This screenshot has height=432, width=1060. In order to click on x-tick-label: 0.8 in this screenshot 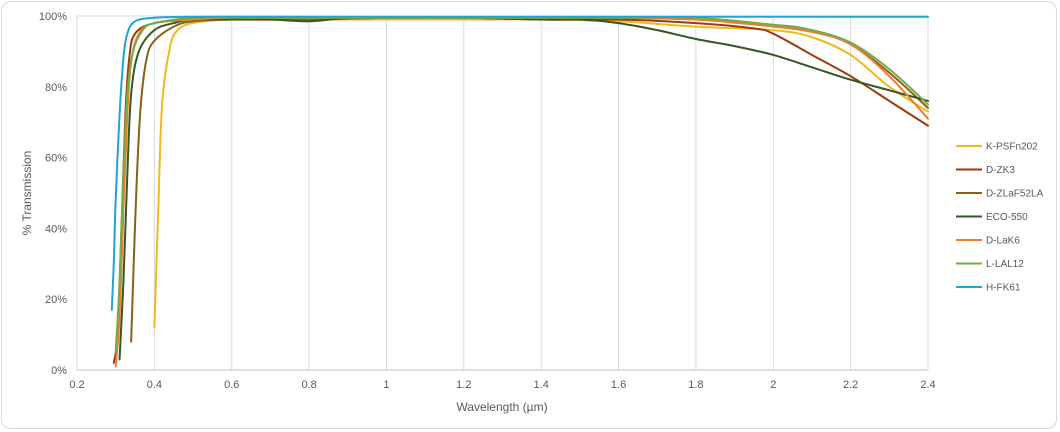, I will do `click(308, 385)`.